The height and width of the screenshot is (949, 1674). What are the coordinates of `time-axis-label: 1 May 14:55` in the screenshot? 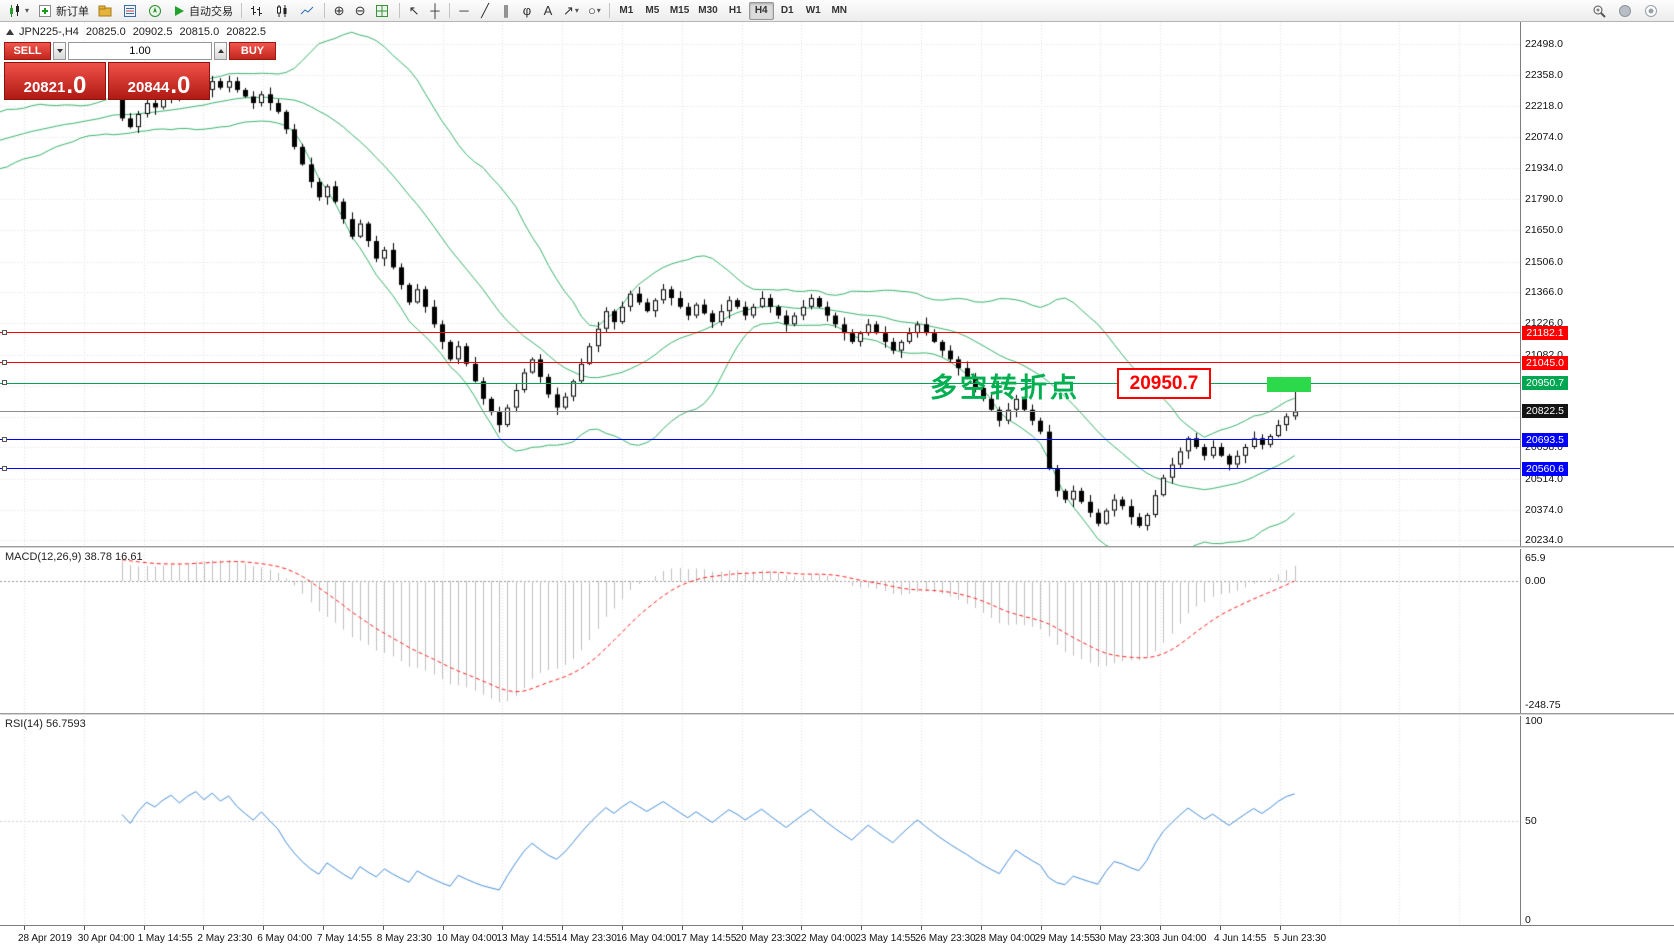 It's located at (165, 938).